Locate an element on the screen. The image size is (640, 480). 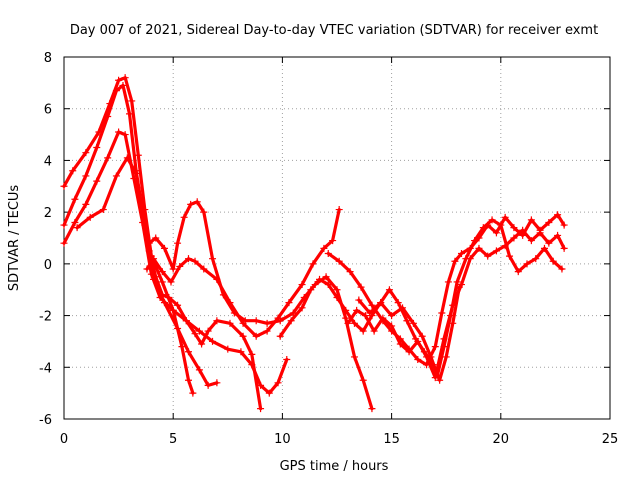
x-tick-label: 0 is located at coordinates (64, 439).